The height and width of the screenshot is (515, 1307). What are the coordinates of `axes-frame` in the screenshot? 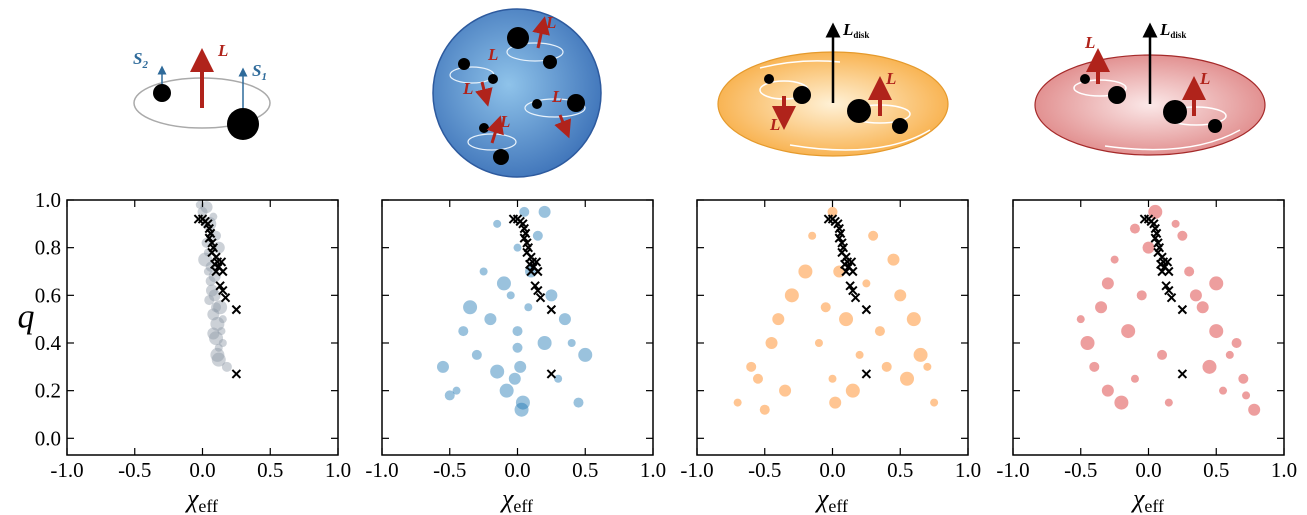 It's located at (1148, 327).